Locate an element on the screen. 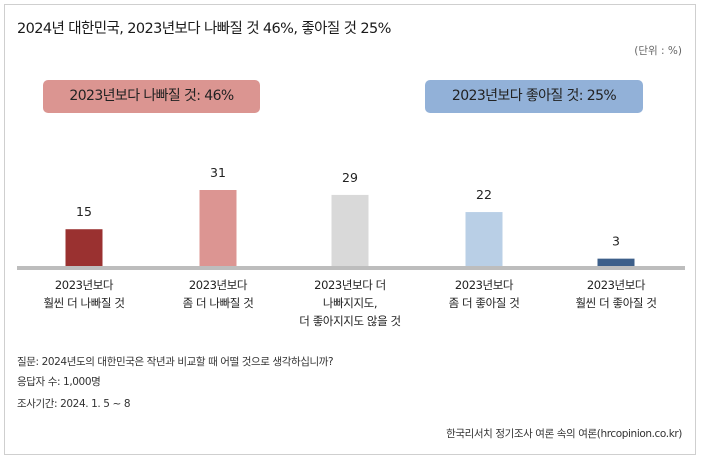 The image size is (702, 461). x-axis-line is located at coordinates (351, 268).